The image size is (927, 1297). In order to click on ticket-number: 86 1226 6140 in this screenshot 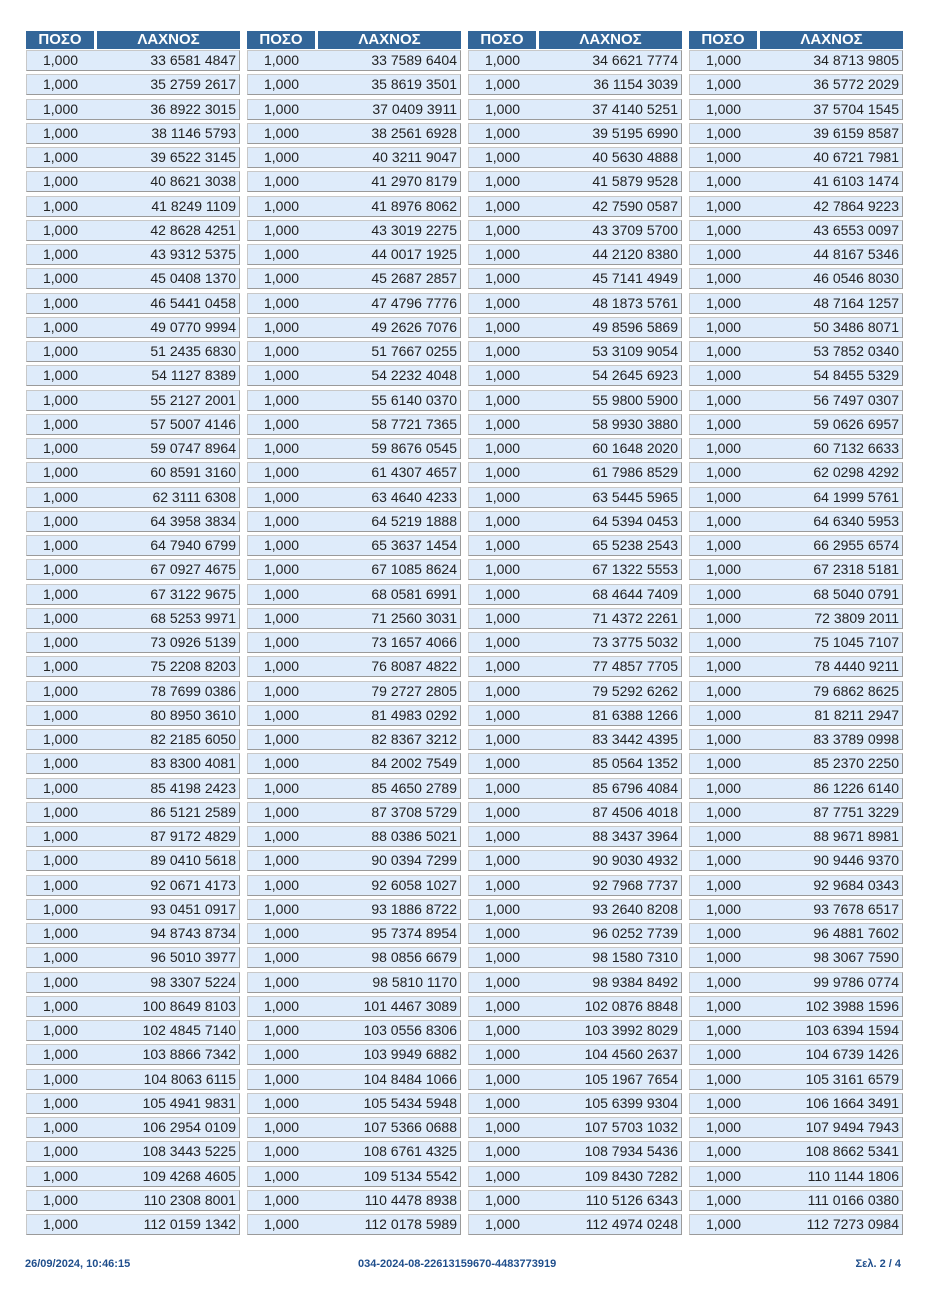, I will do `click(856, 787)`.